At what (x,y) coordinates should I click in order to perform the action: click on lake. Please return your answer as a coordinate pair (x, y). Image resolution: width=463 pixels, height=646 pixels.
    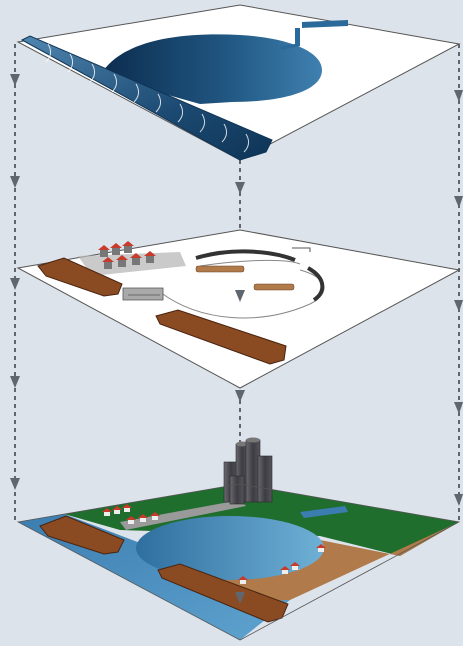
    Looking at the image, I should click on (230, 548).